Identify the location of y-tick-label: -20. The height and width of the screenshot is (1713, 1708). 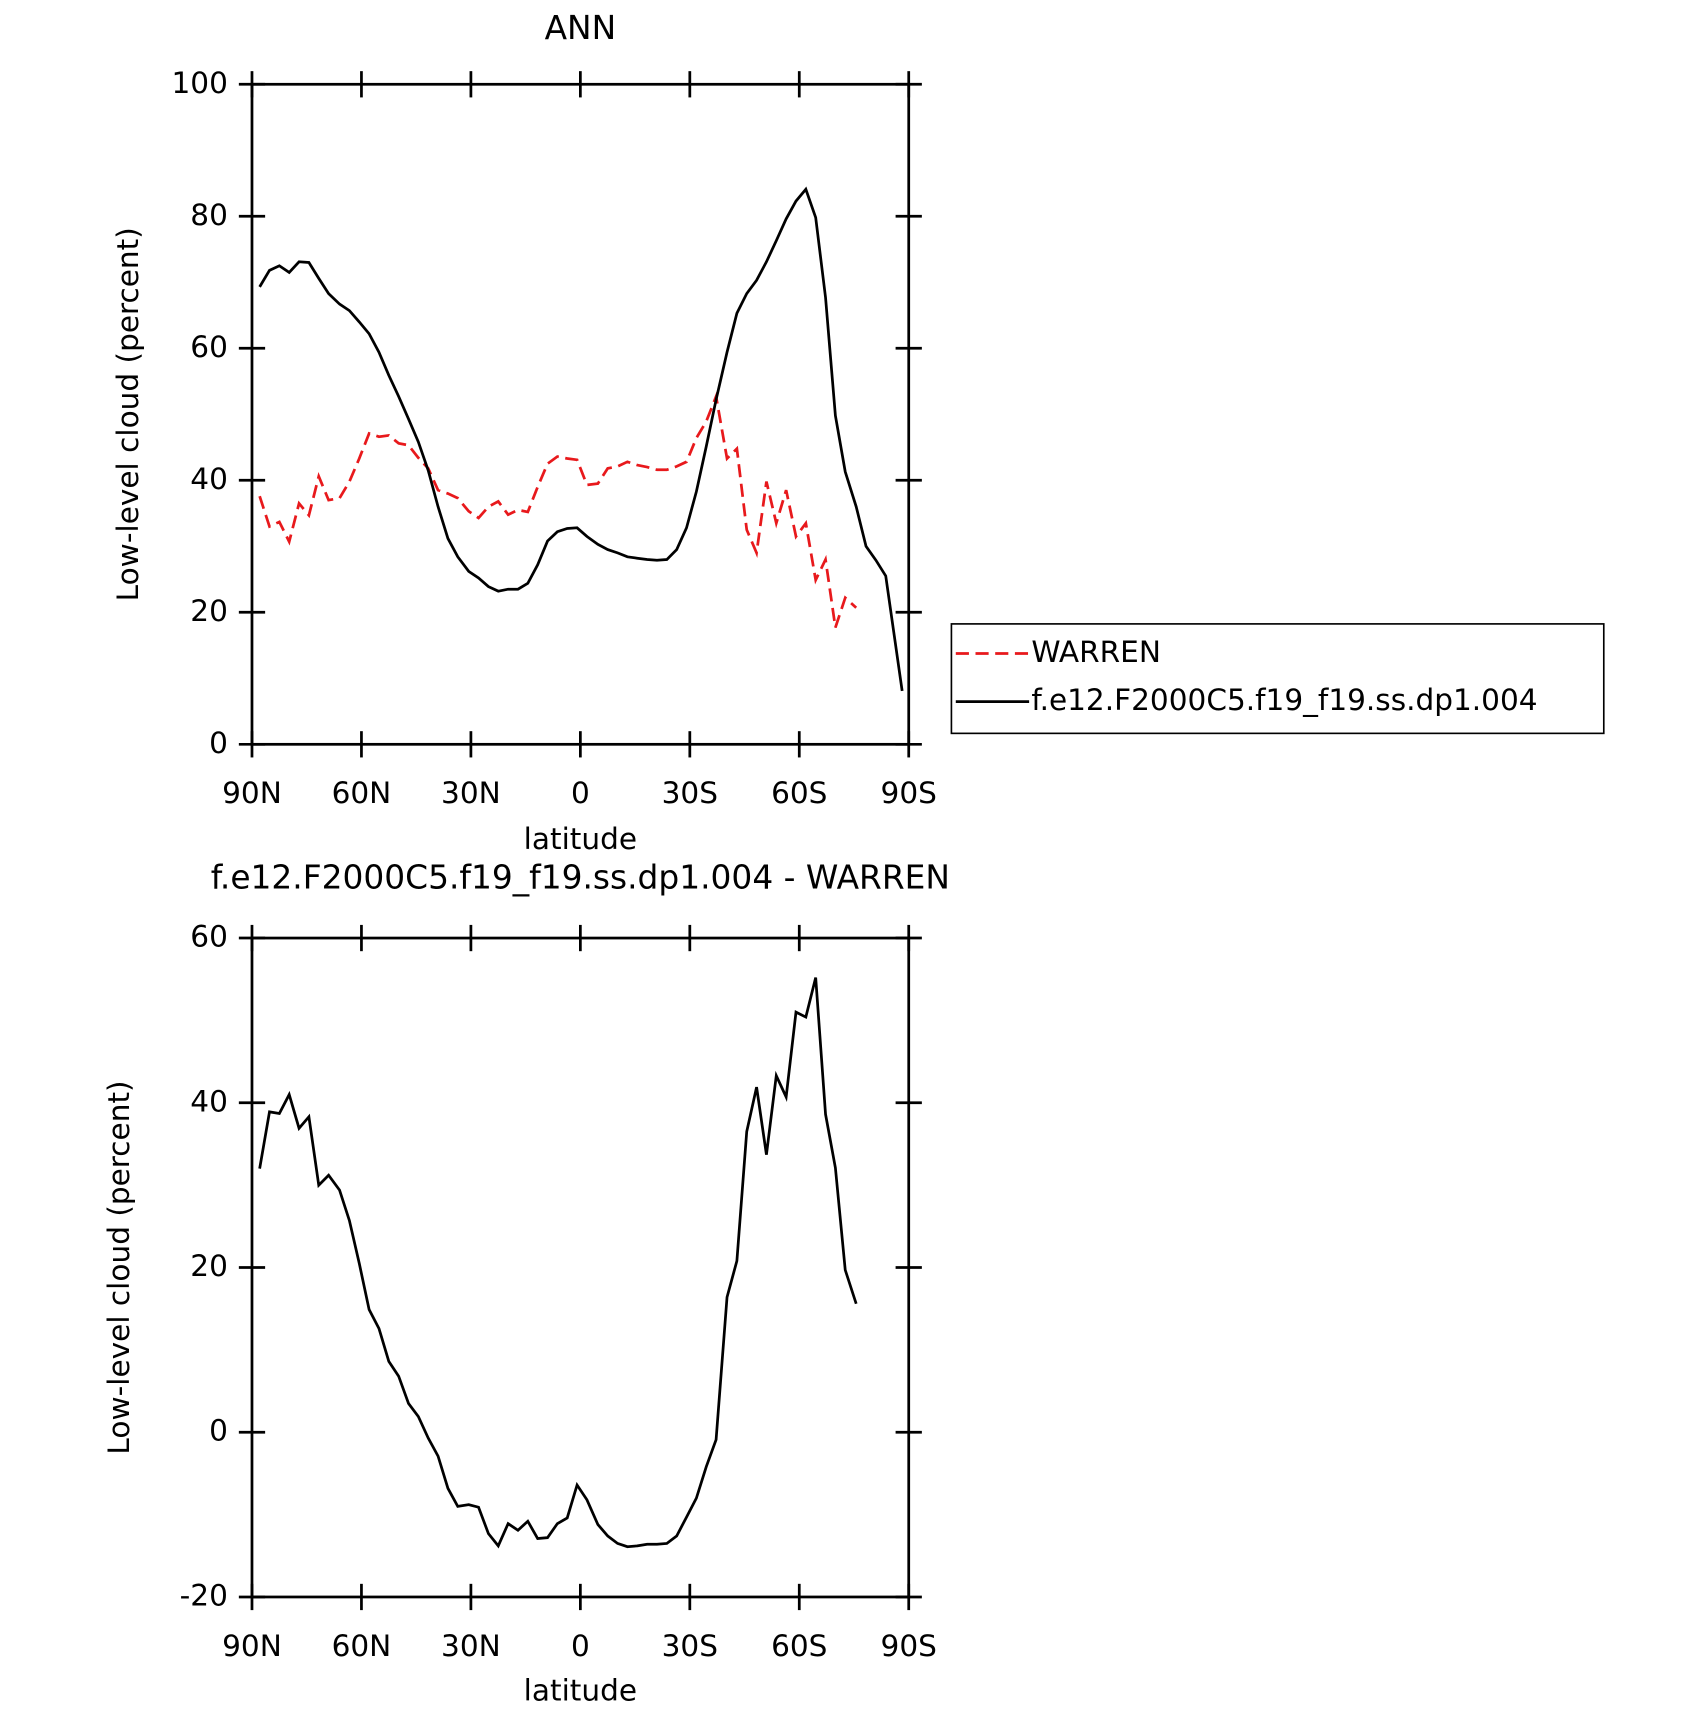
(204, 1595).